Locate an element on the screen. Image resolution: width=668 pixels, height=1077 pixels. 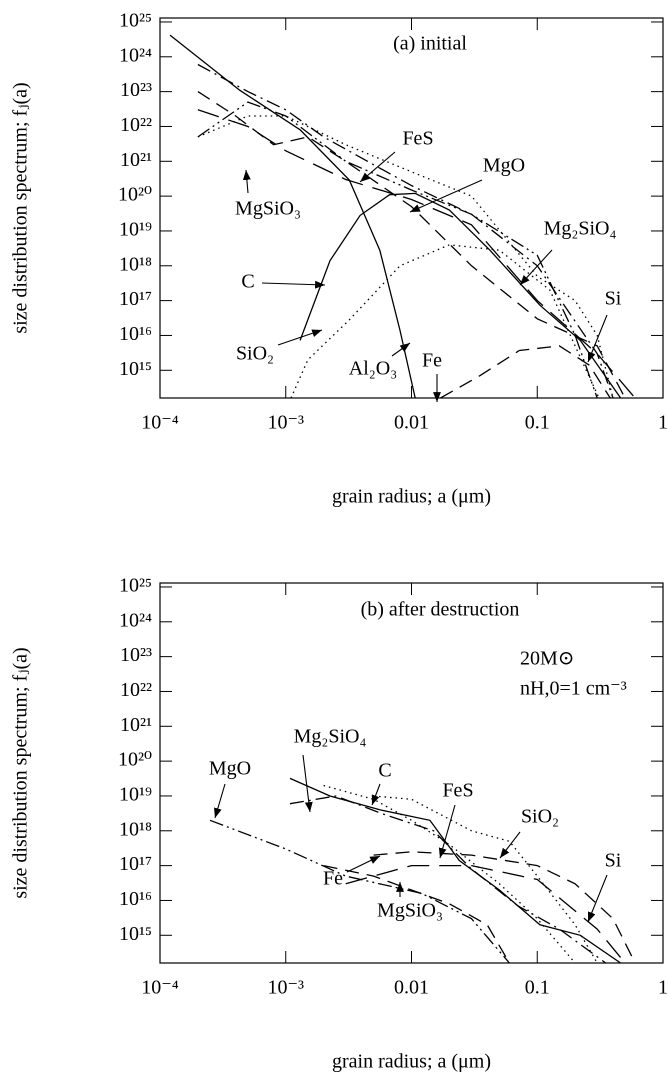
model-note: 20M⊙ is located at coordinates (547, 659).